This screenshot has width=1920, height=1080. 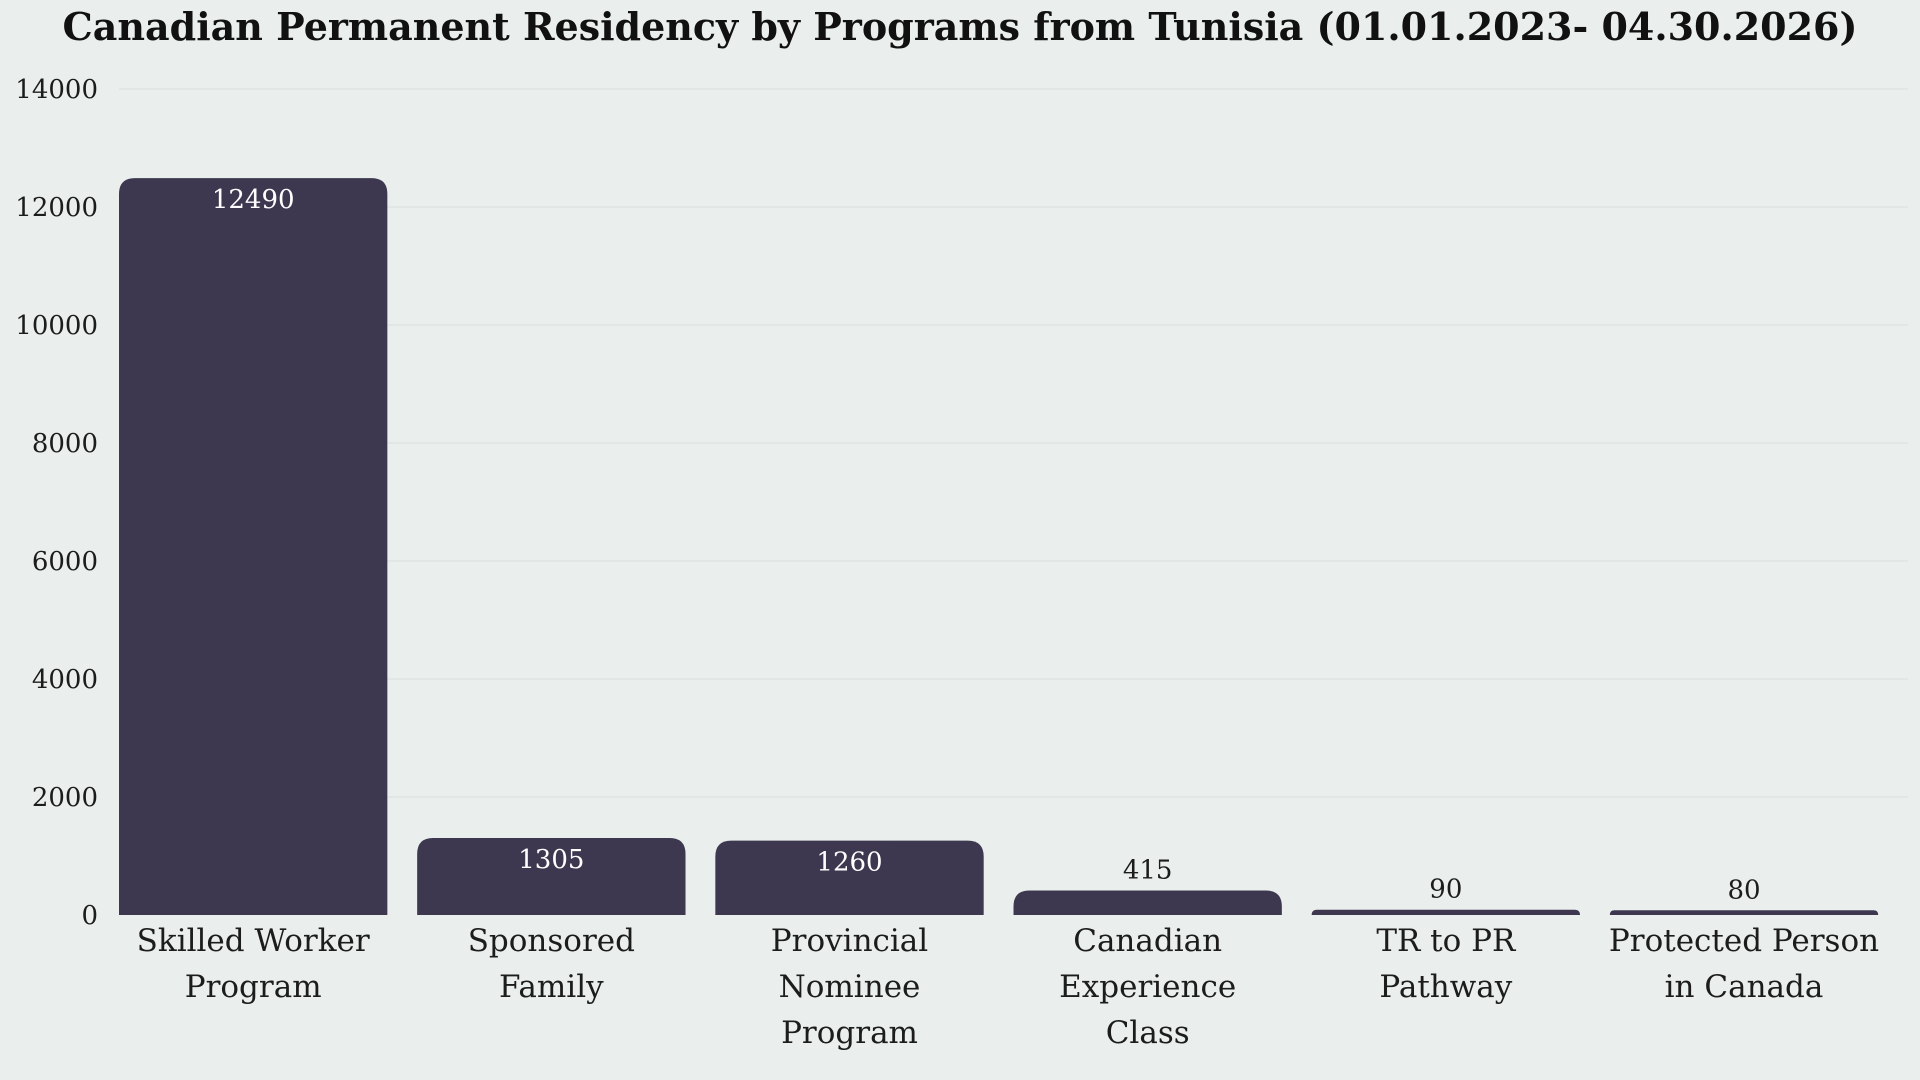 I want to click on x-category-label: Sponsored Family, so click(x=551, y=964).